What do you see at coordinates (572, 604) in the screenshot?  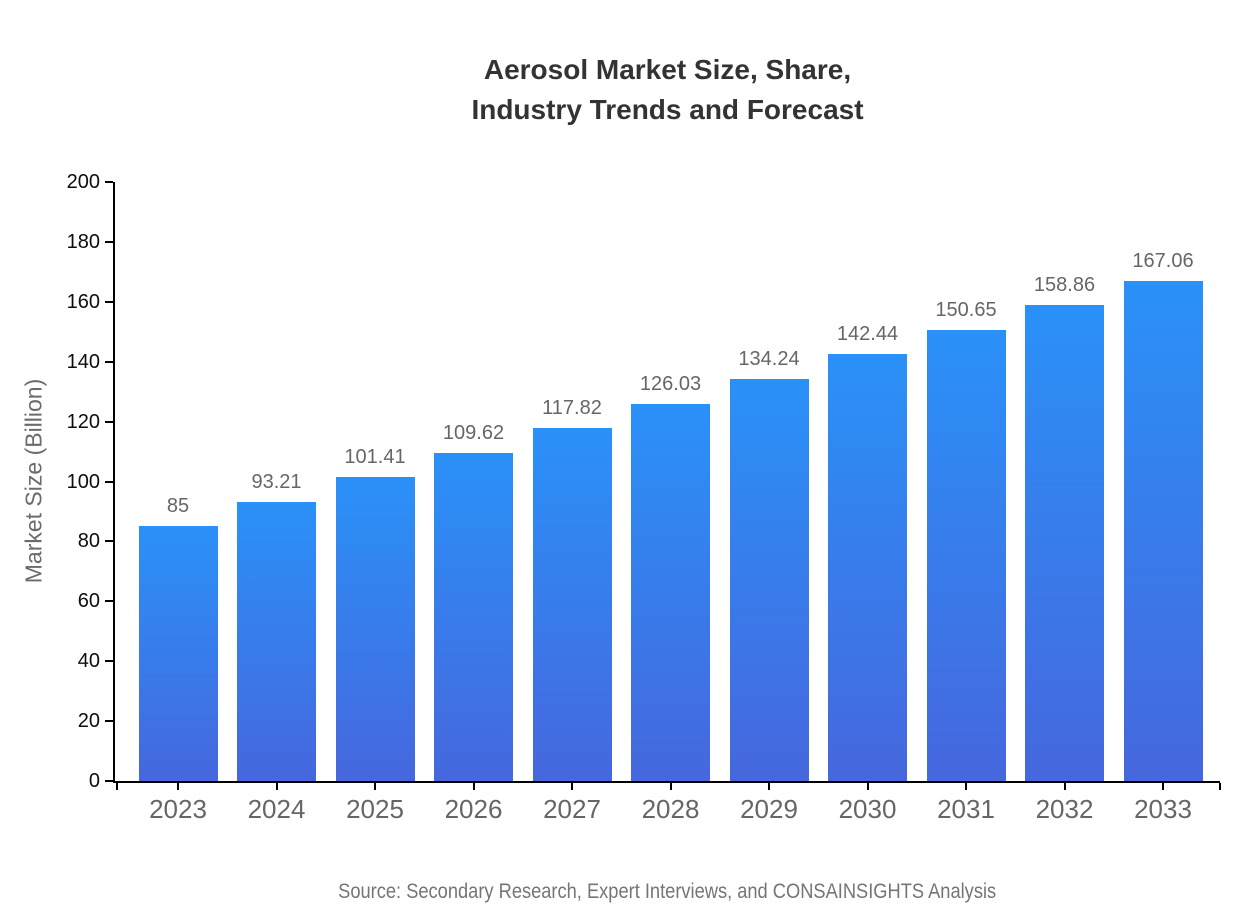 I see `bar-2027` at bounding box center [572, 604].